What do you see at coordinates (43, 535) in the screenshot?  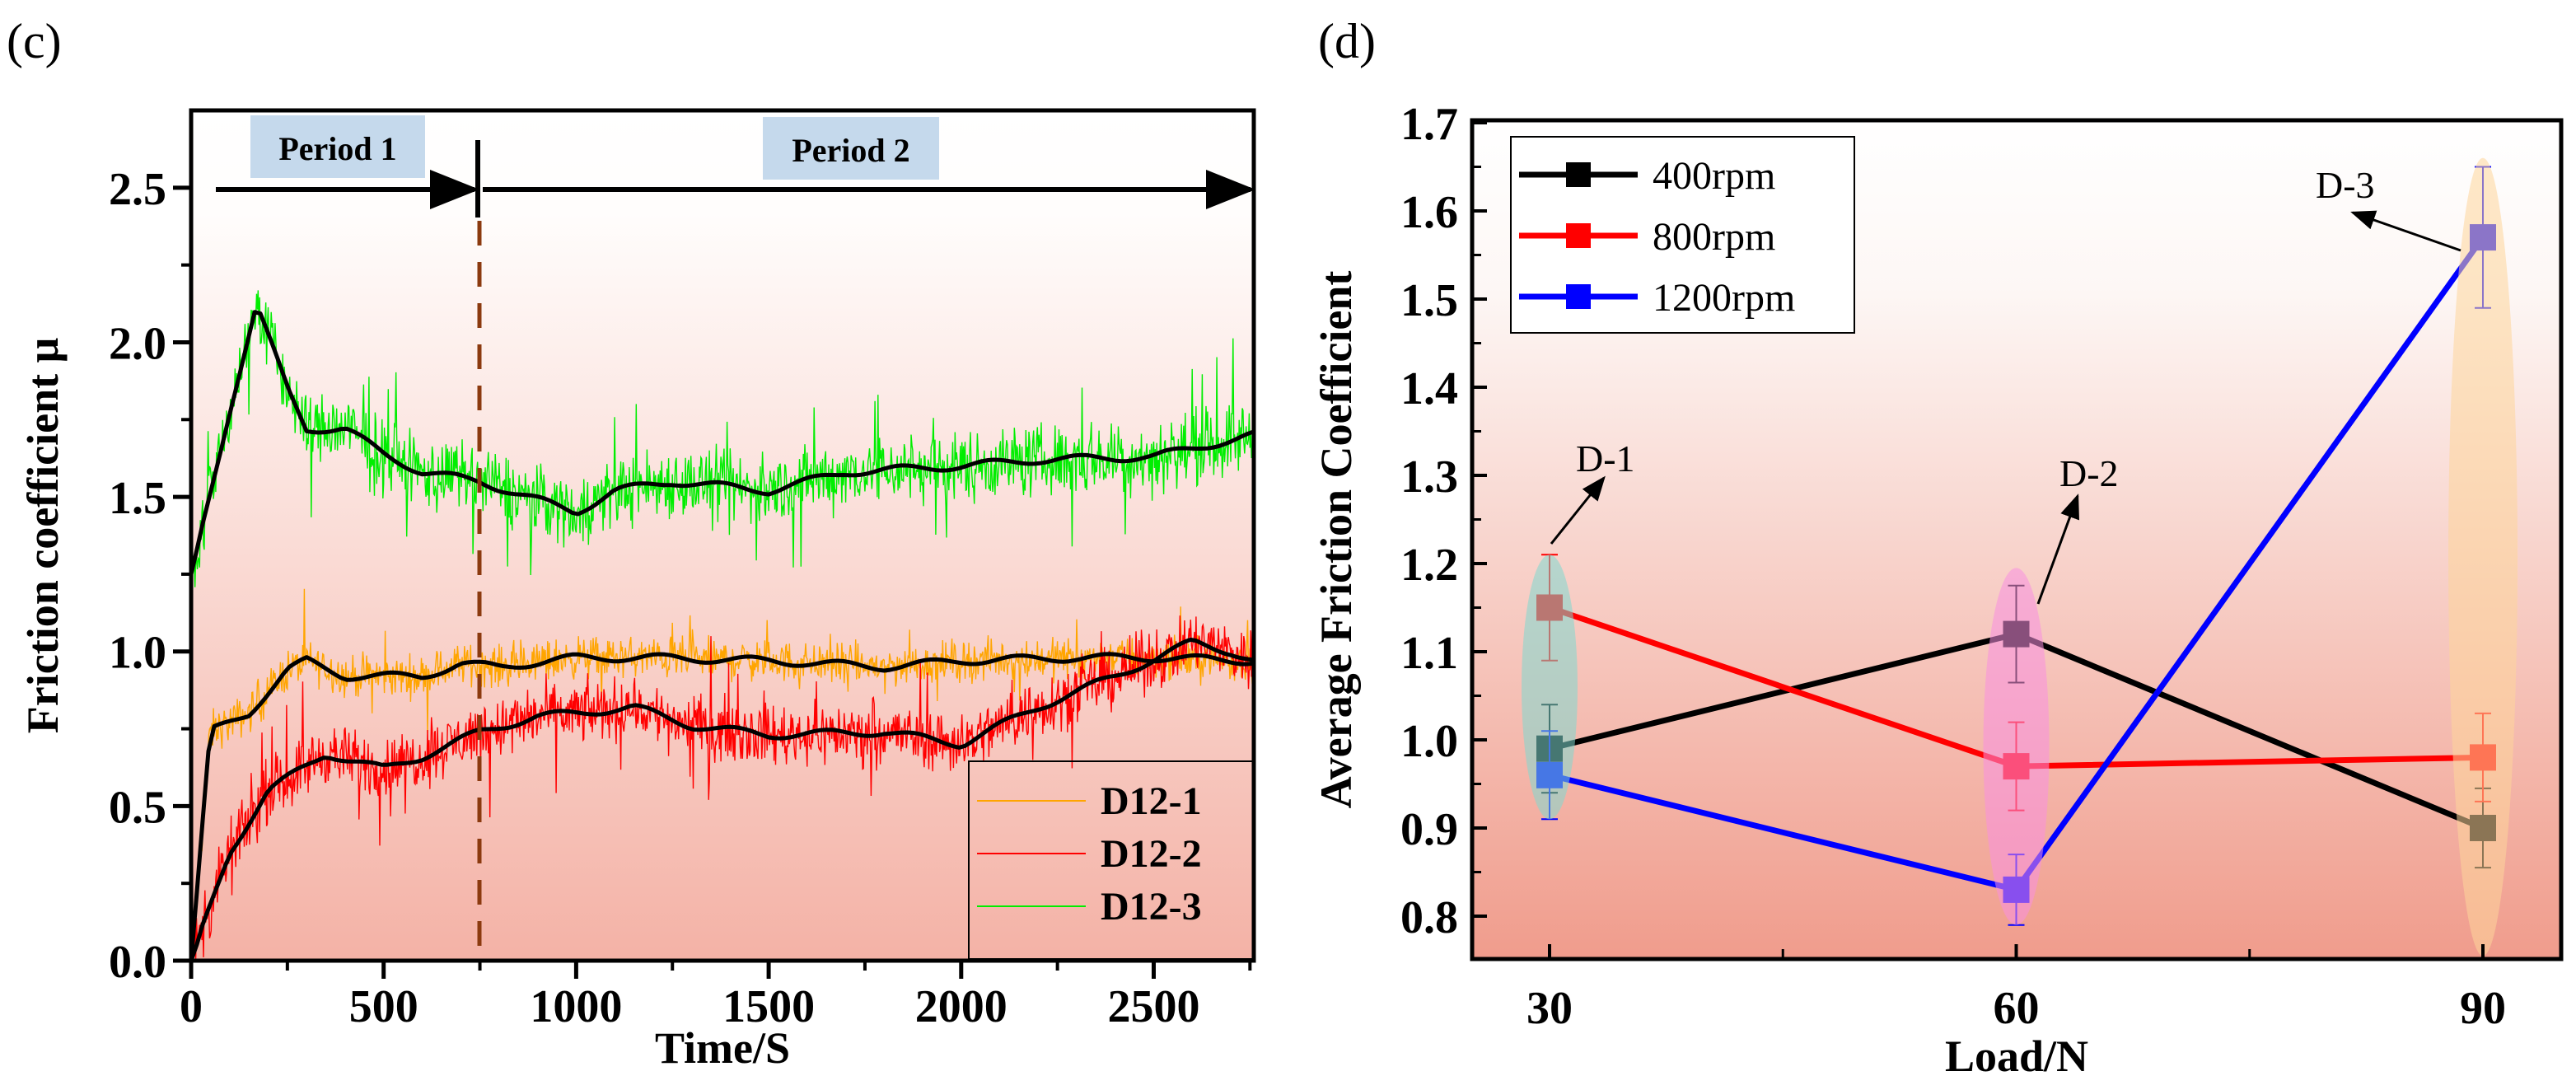 I see `left-y-axis-title: Friction coefficient μ` at bounding box center [43, 535].